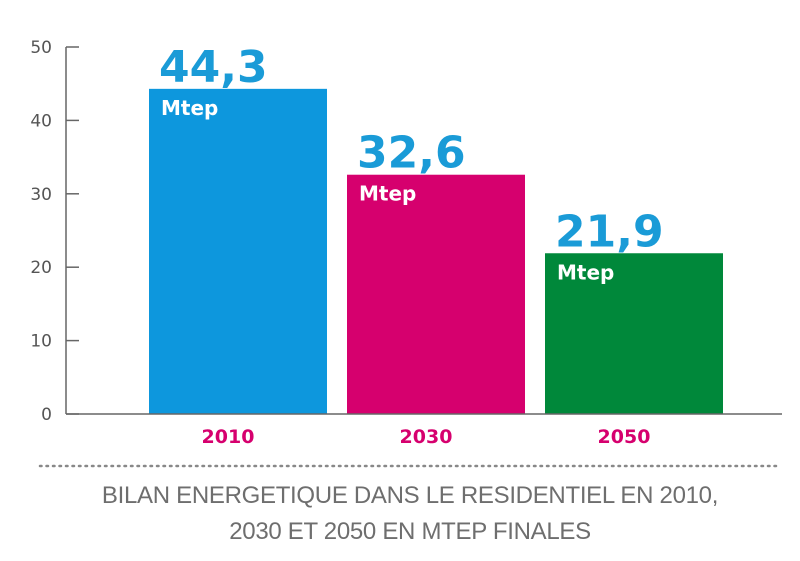 The height and width of the screenshot is (561, 800). I want to click on value-label-2050: 21,9, so click(609, 231).